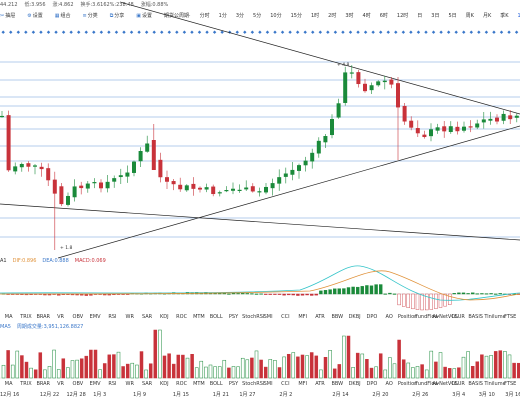 The height and width of the screenshot is (400, 520). I want to click on timeframe-14: 5日, so click(452, 16).